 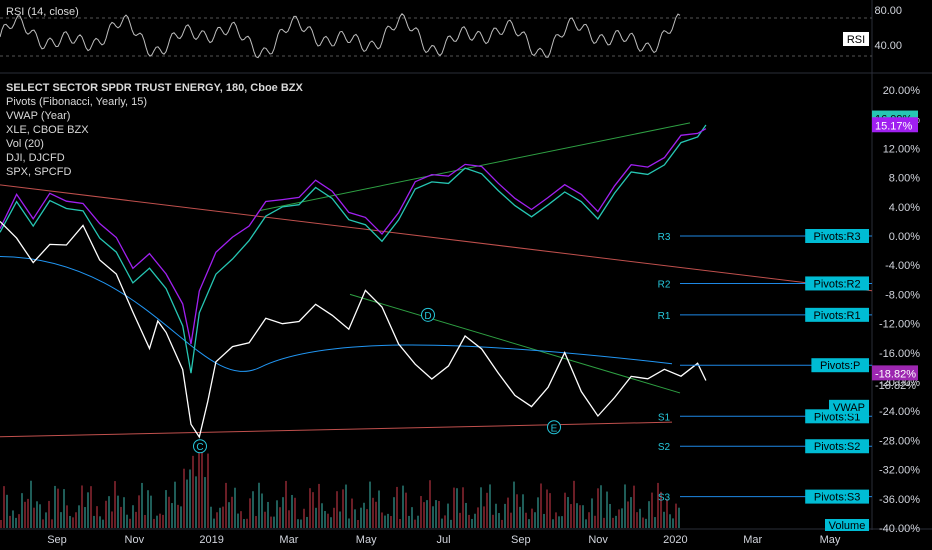 I want to click on y-tick-label: -12.00%, so click(x=899, y=325).